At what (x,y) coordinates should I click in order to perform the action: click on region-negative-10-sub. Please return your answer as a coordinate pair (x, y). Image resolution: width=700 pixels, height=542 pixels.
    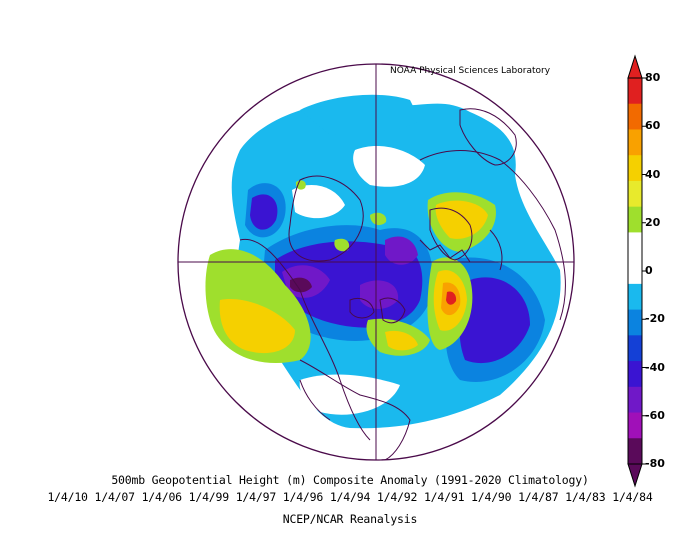
    Looking at the image, I should click on (360, 114).